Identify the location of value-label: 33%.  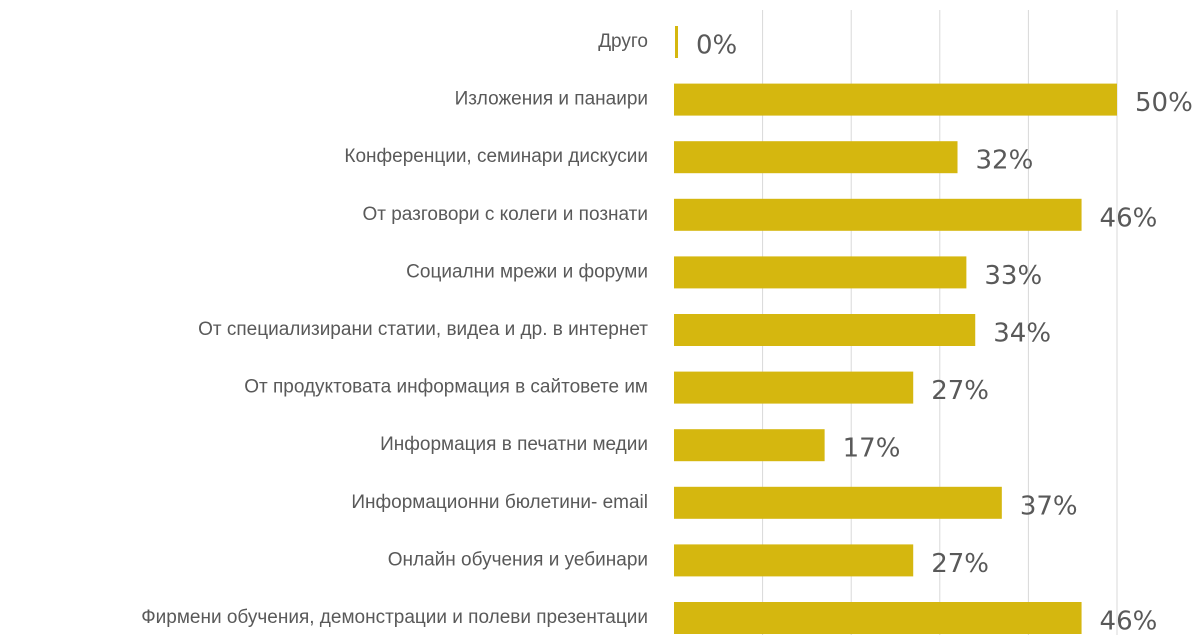
(1013, 276).